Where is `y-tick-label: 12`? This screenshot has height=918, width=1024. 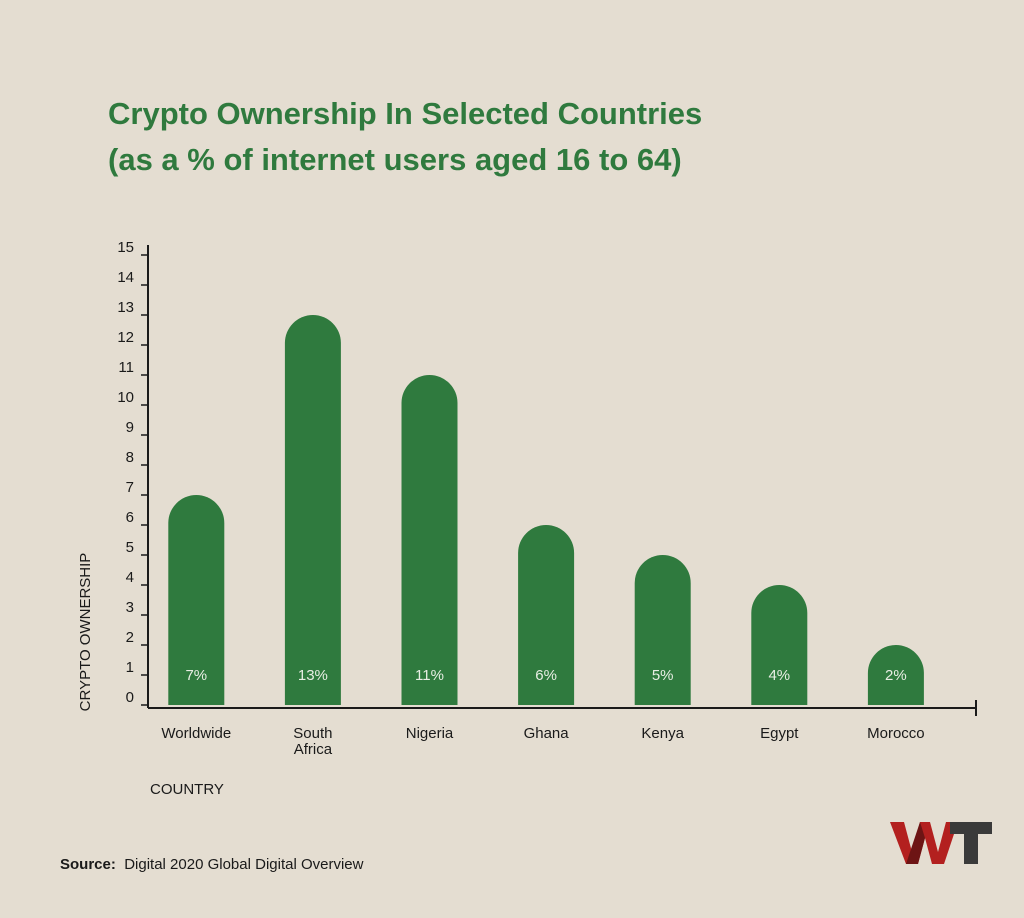 y-tick-label: 12 is located at coordinates (125, 337).